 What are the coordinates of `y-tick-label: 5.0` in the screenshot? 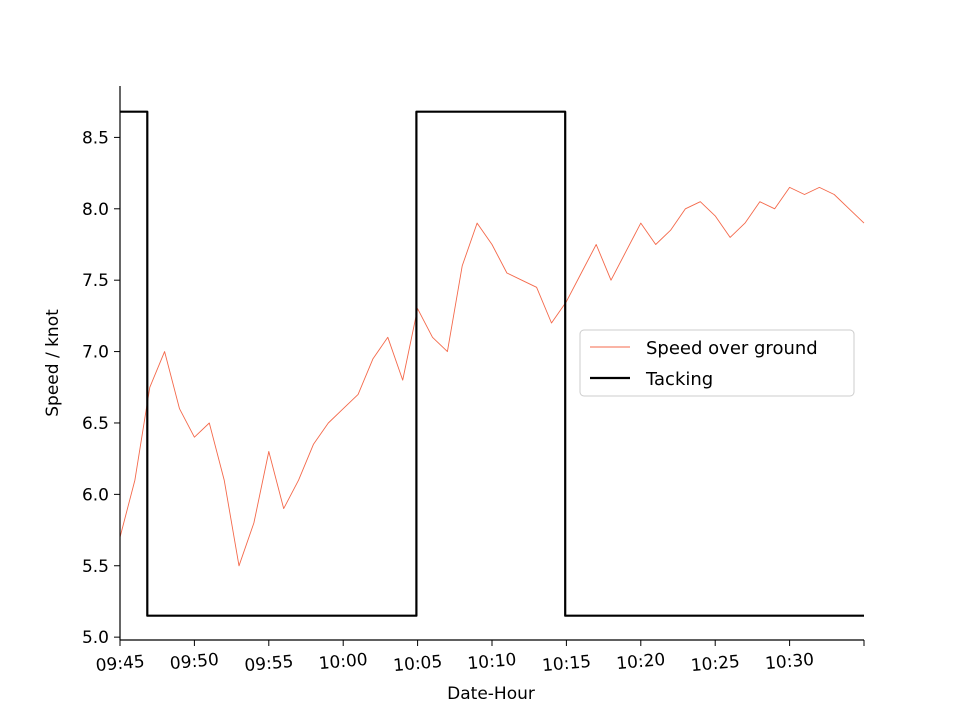 It's located at (95, 638).